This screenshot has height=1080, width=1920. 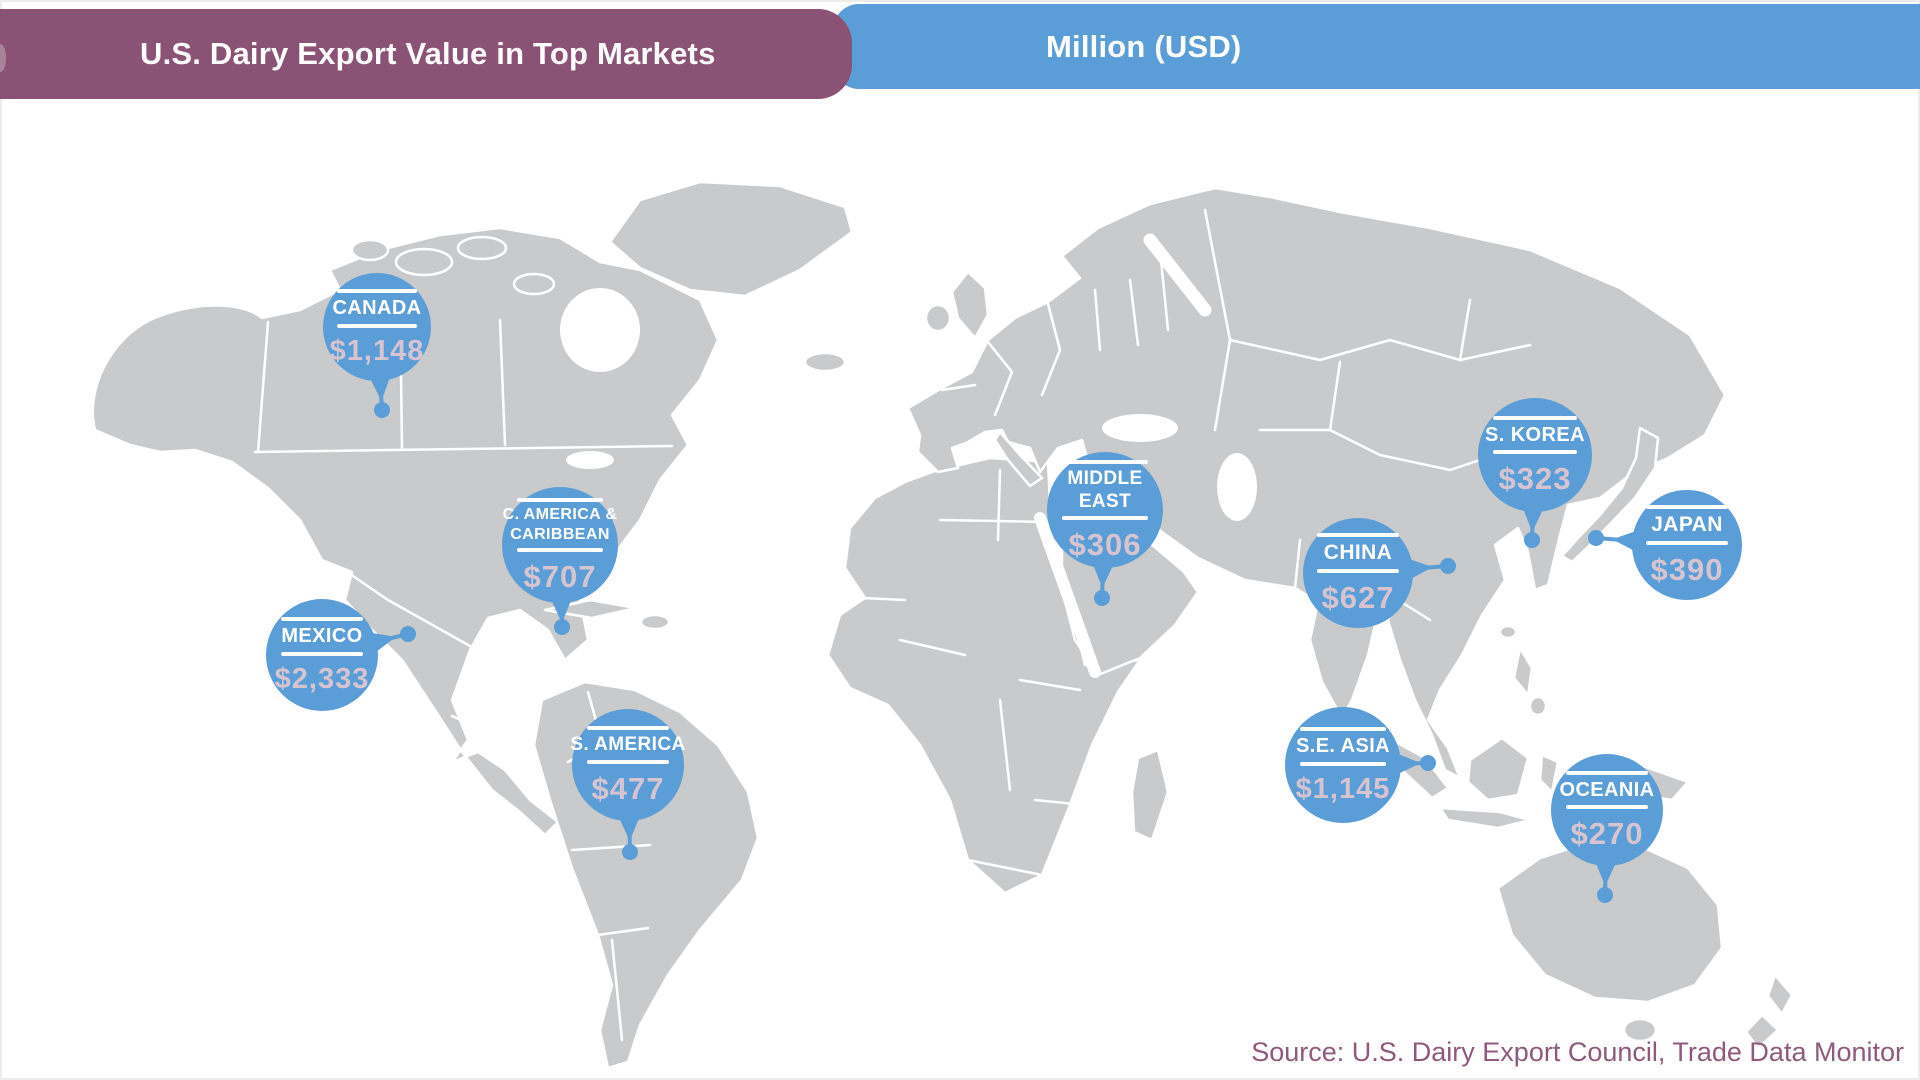 I want to click on pin-dot-mexico, so click(x=408, y=634).